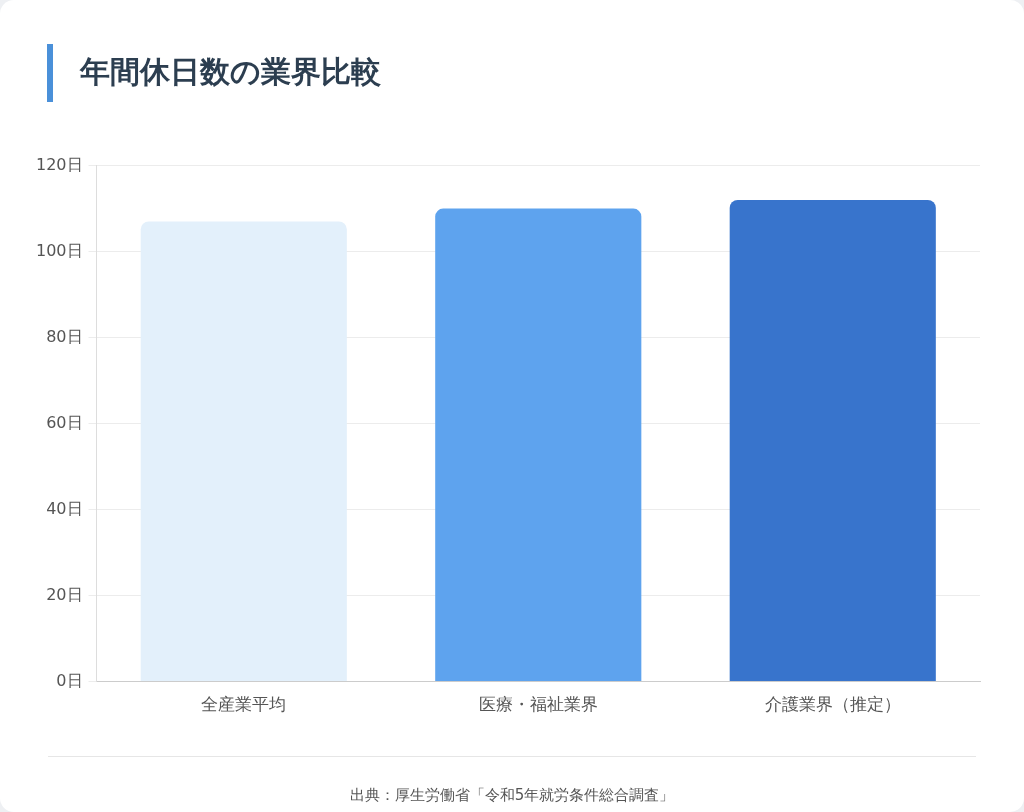  Describe the element at coordinates (230, 72) in the screenshot. I see `chart-title: 年間休日数の業界比較` at that location.